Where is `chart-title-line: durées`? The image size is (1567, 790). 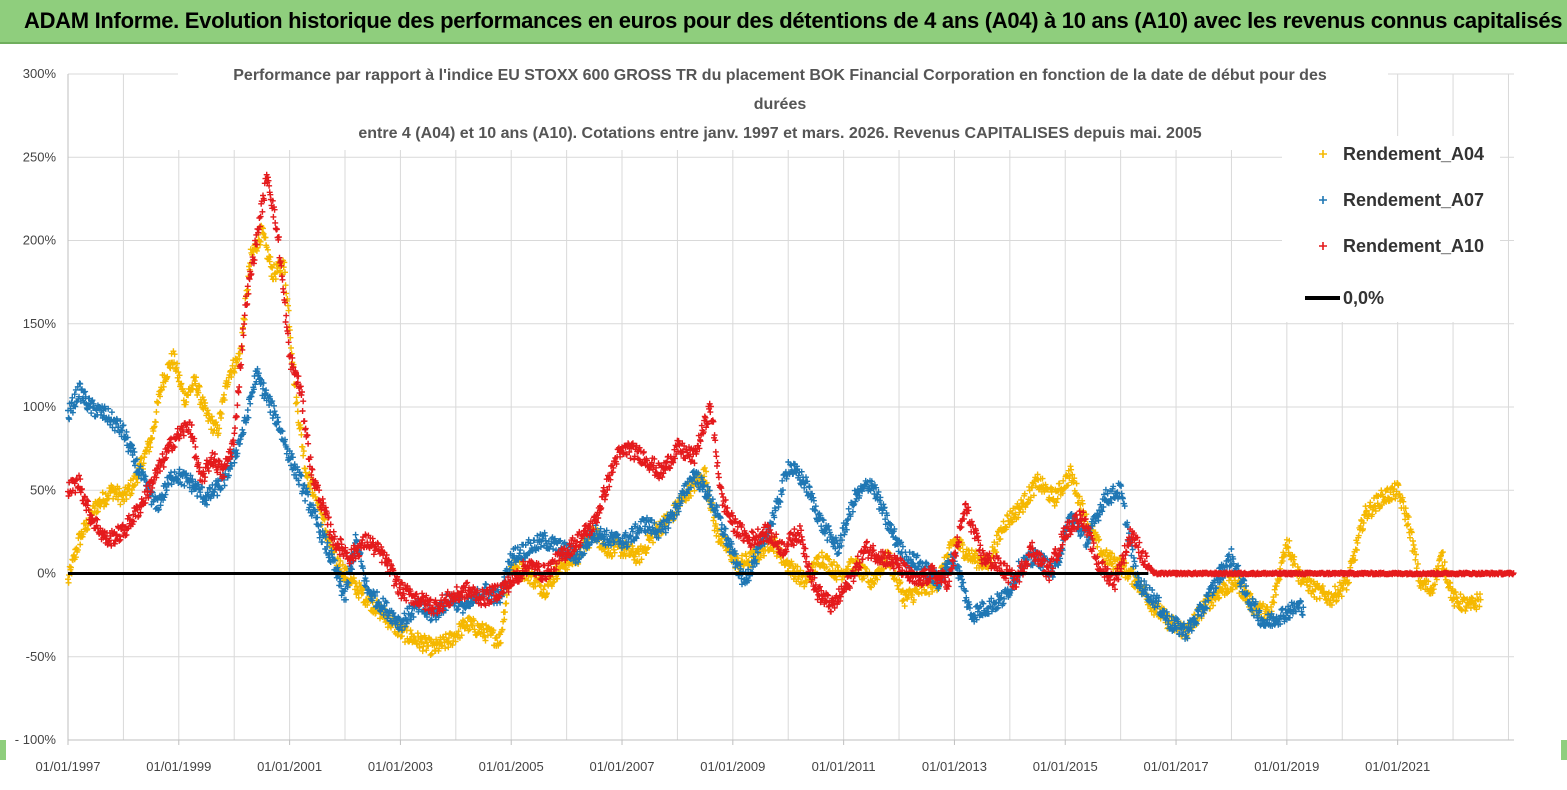
chart-title-line: durées is located at coordinates (780, 104).